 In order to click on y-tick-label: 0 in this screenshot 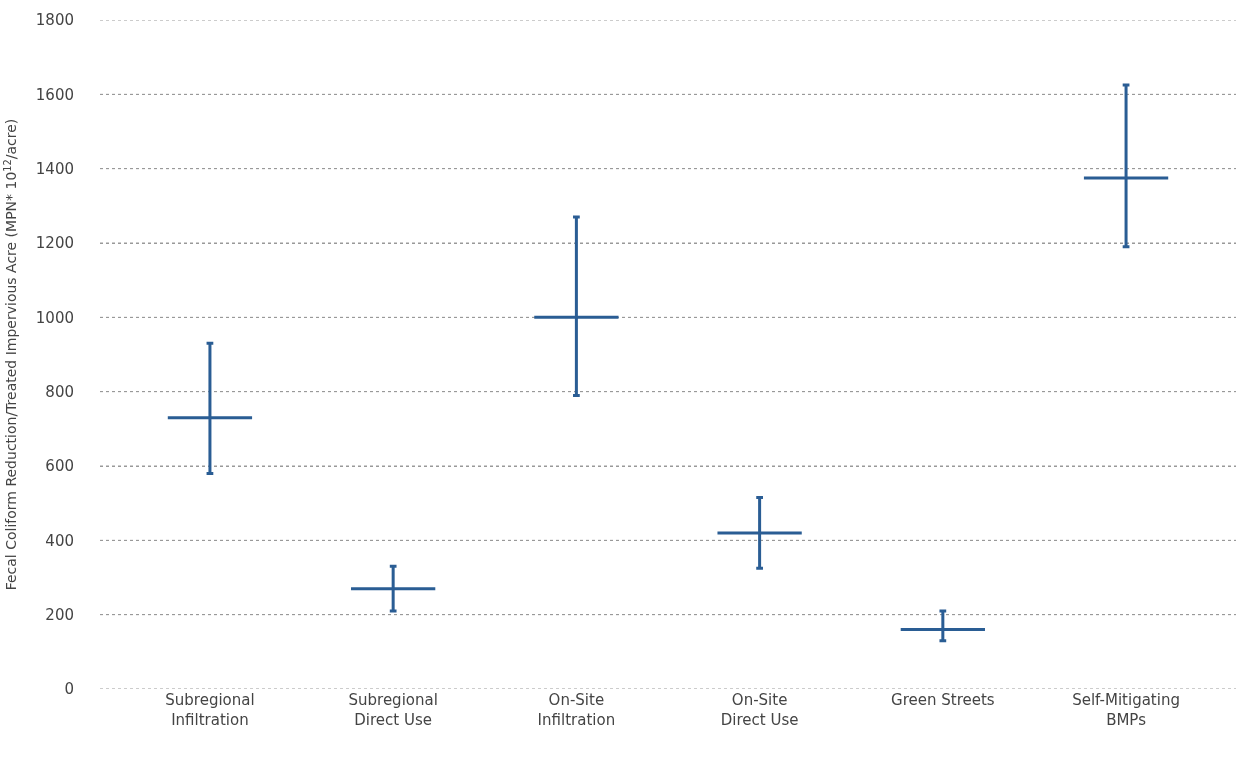, I will do `click(69, 689)`.